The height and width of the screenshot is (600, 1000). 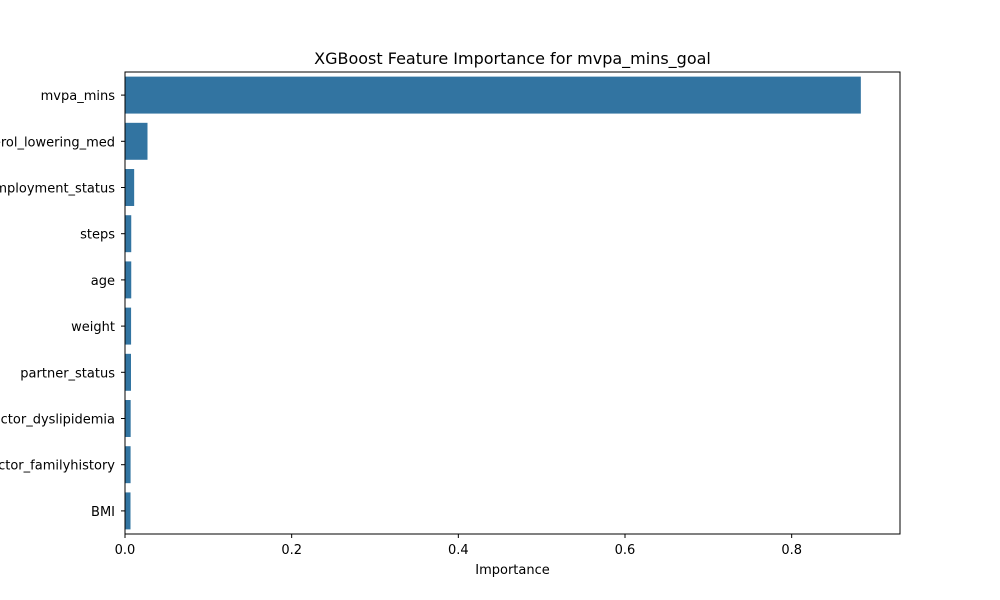 What do you see at coordinates (458, 550) in the screenshot?
I see `x-tick-label: 0.4` at bounding box center [458, 550].